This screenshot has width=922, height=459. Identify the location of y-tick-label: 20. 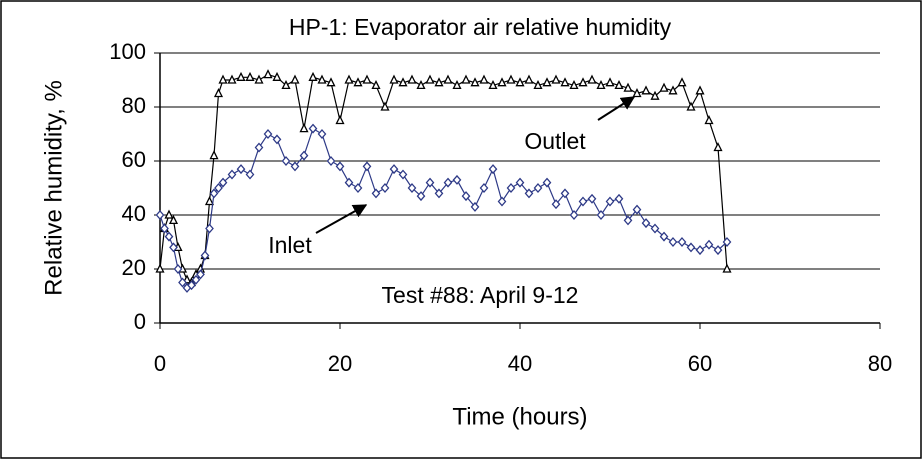
(134, 267).